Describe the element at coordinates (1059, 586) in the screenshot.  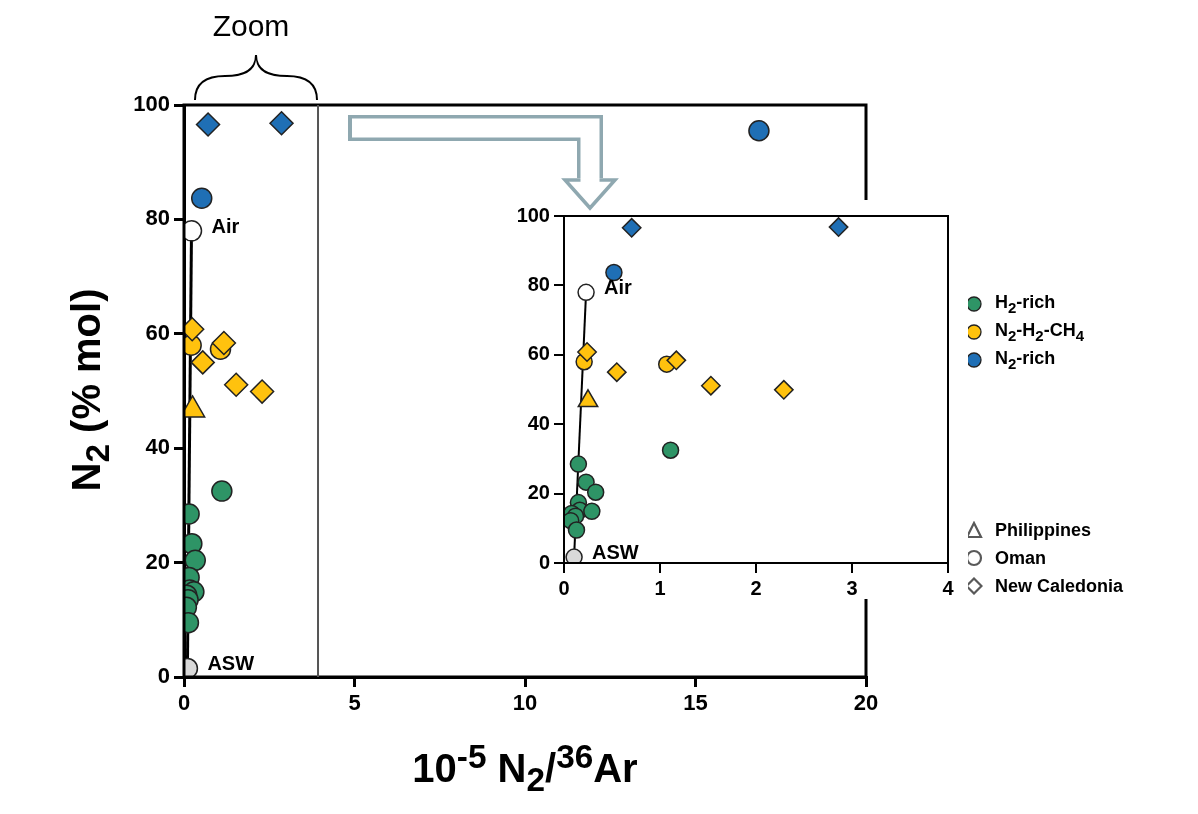
I see `legend-label: New Caledonia` at that location.